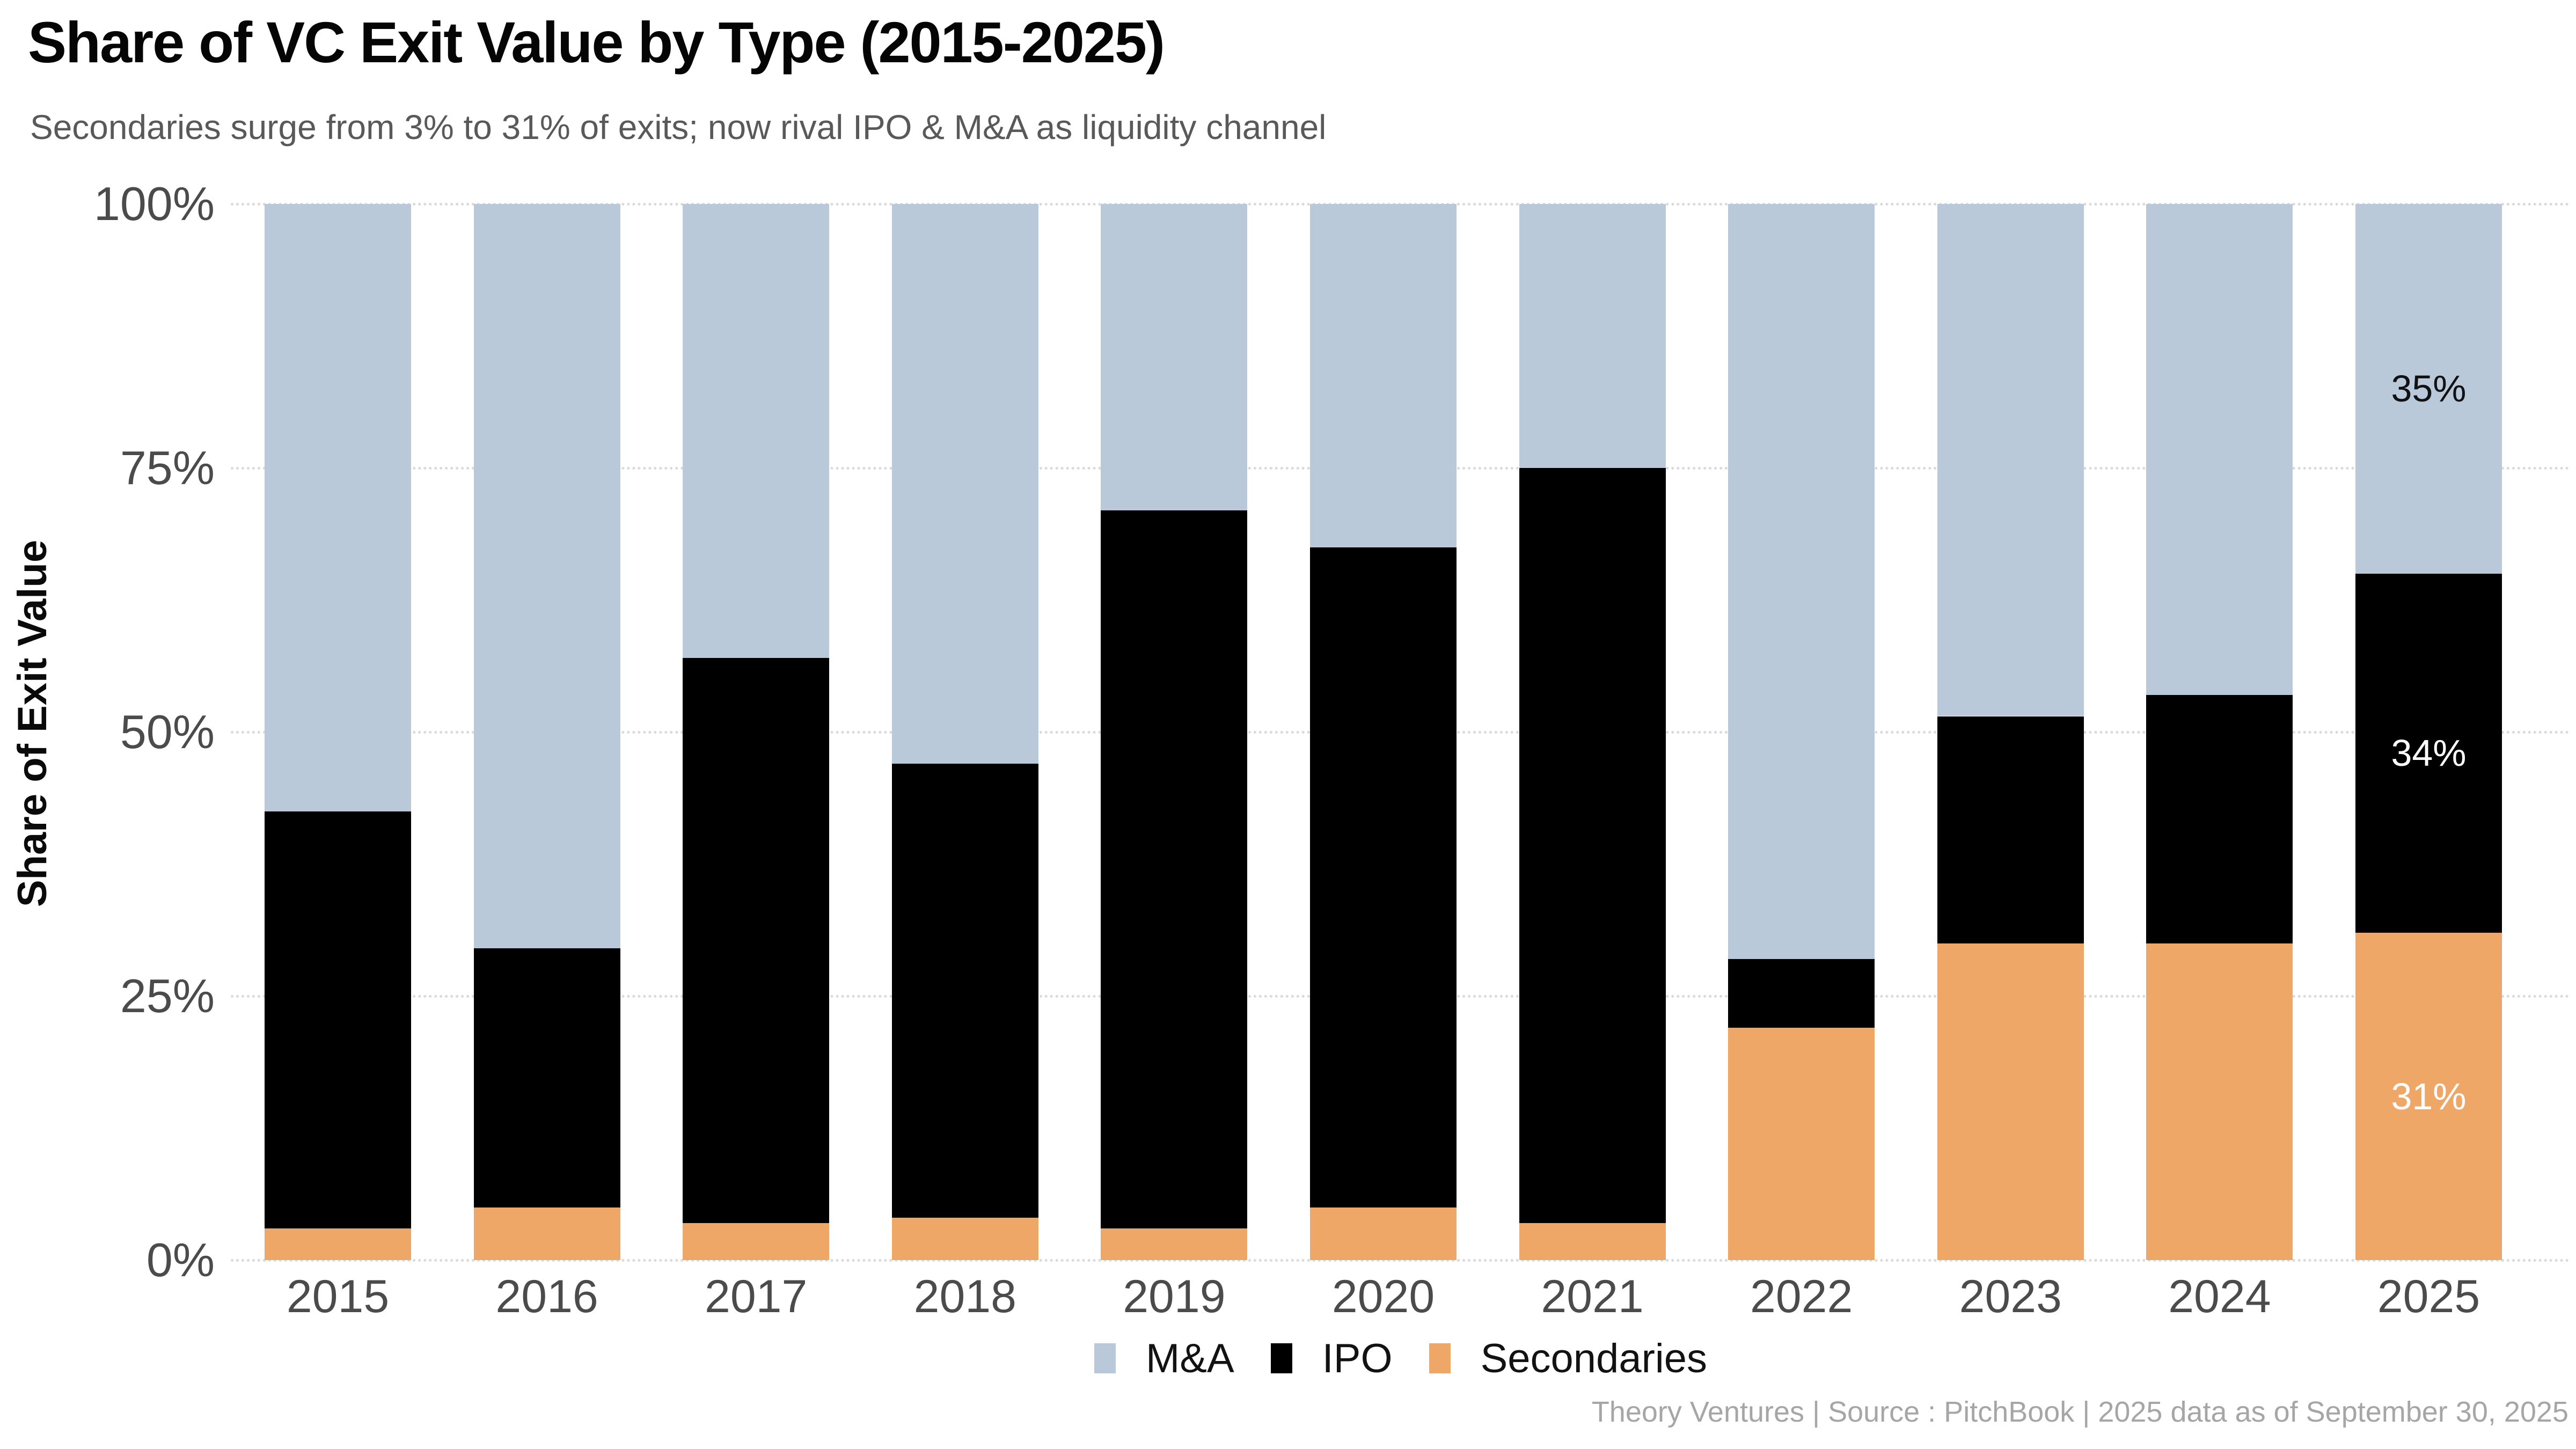 The width and height of the screenshot is (2576, 1449). Describe the element at coordinates (167, 467) in the screenshot. I see `y-tick-75: 75%` at that location.